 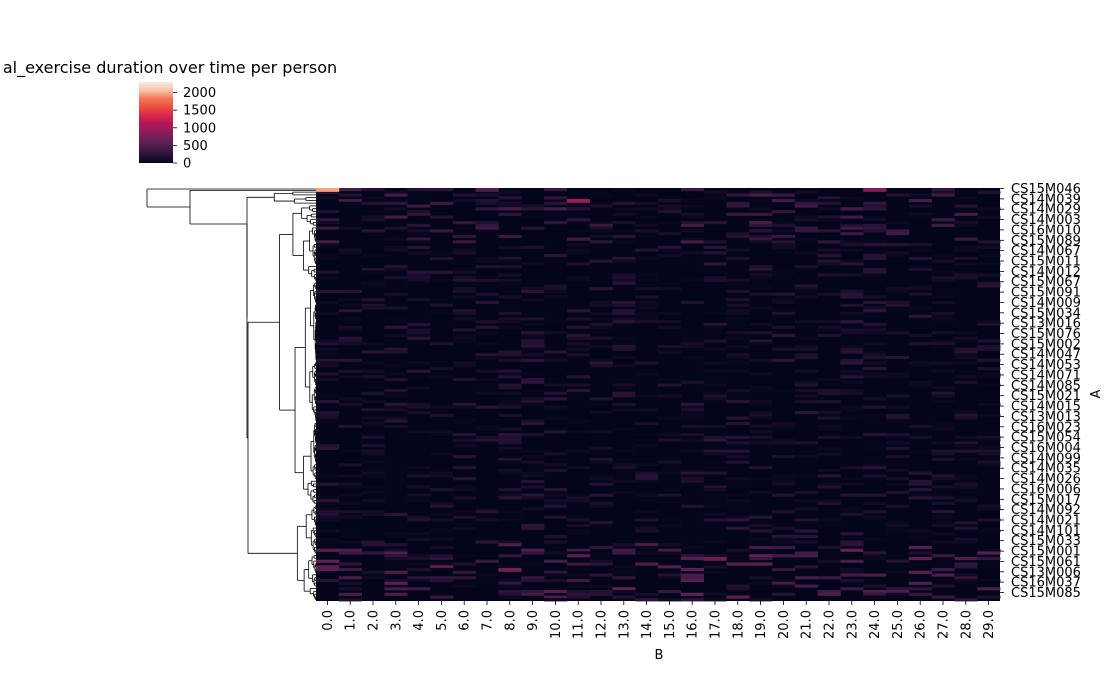 I want to click on column-tick-label: 15.0, so click(x=670, y=624).